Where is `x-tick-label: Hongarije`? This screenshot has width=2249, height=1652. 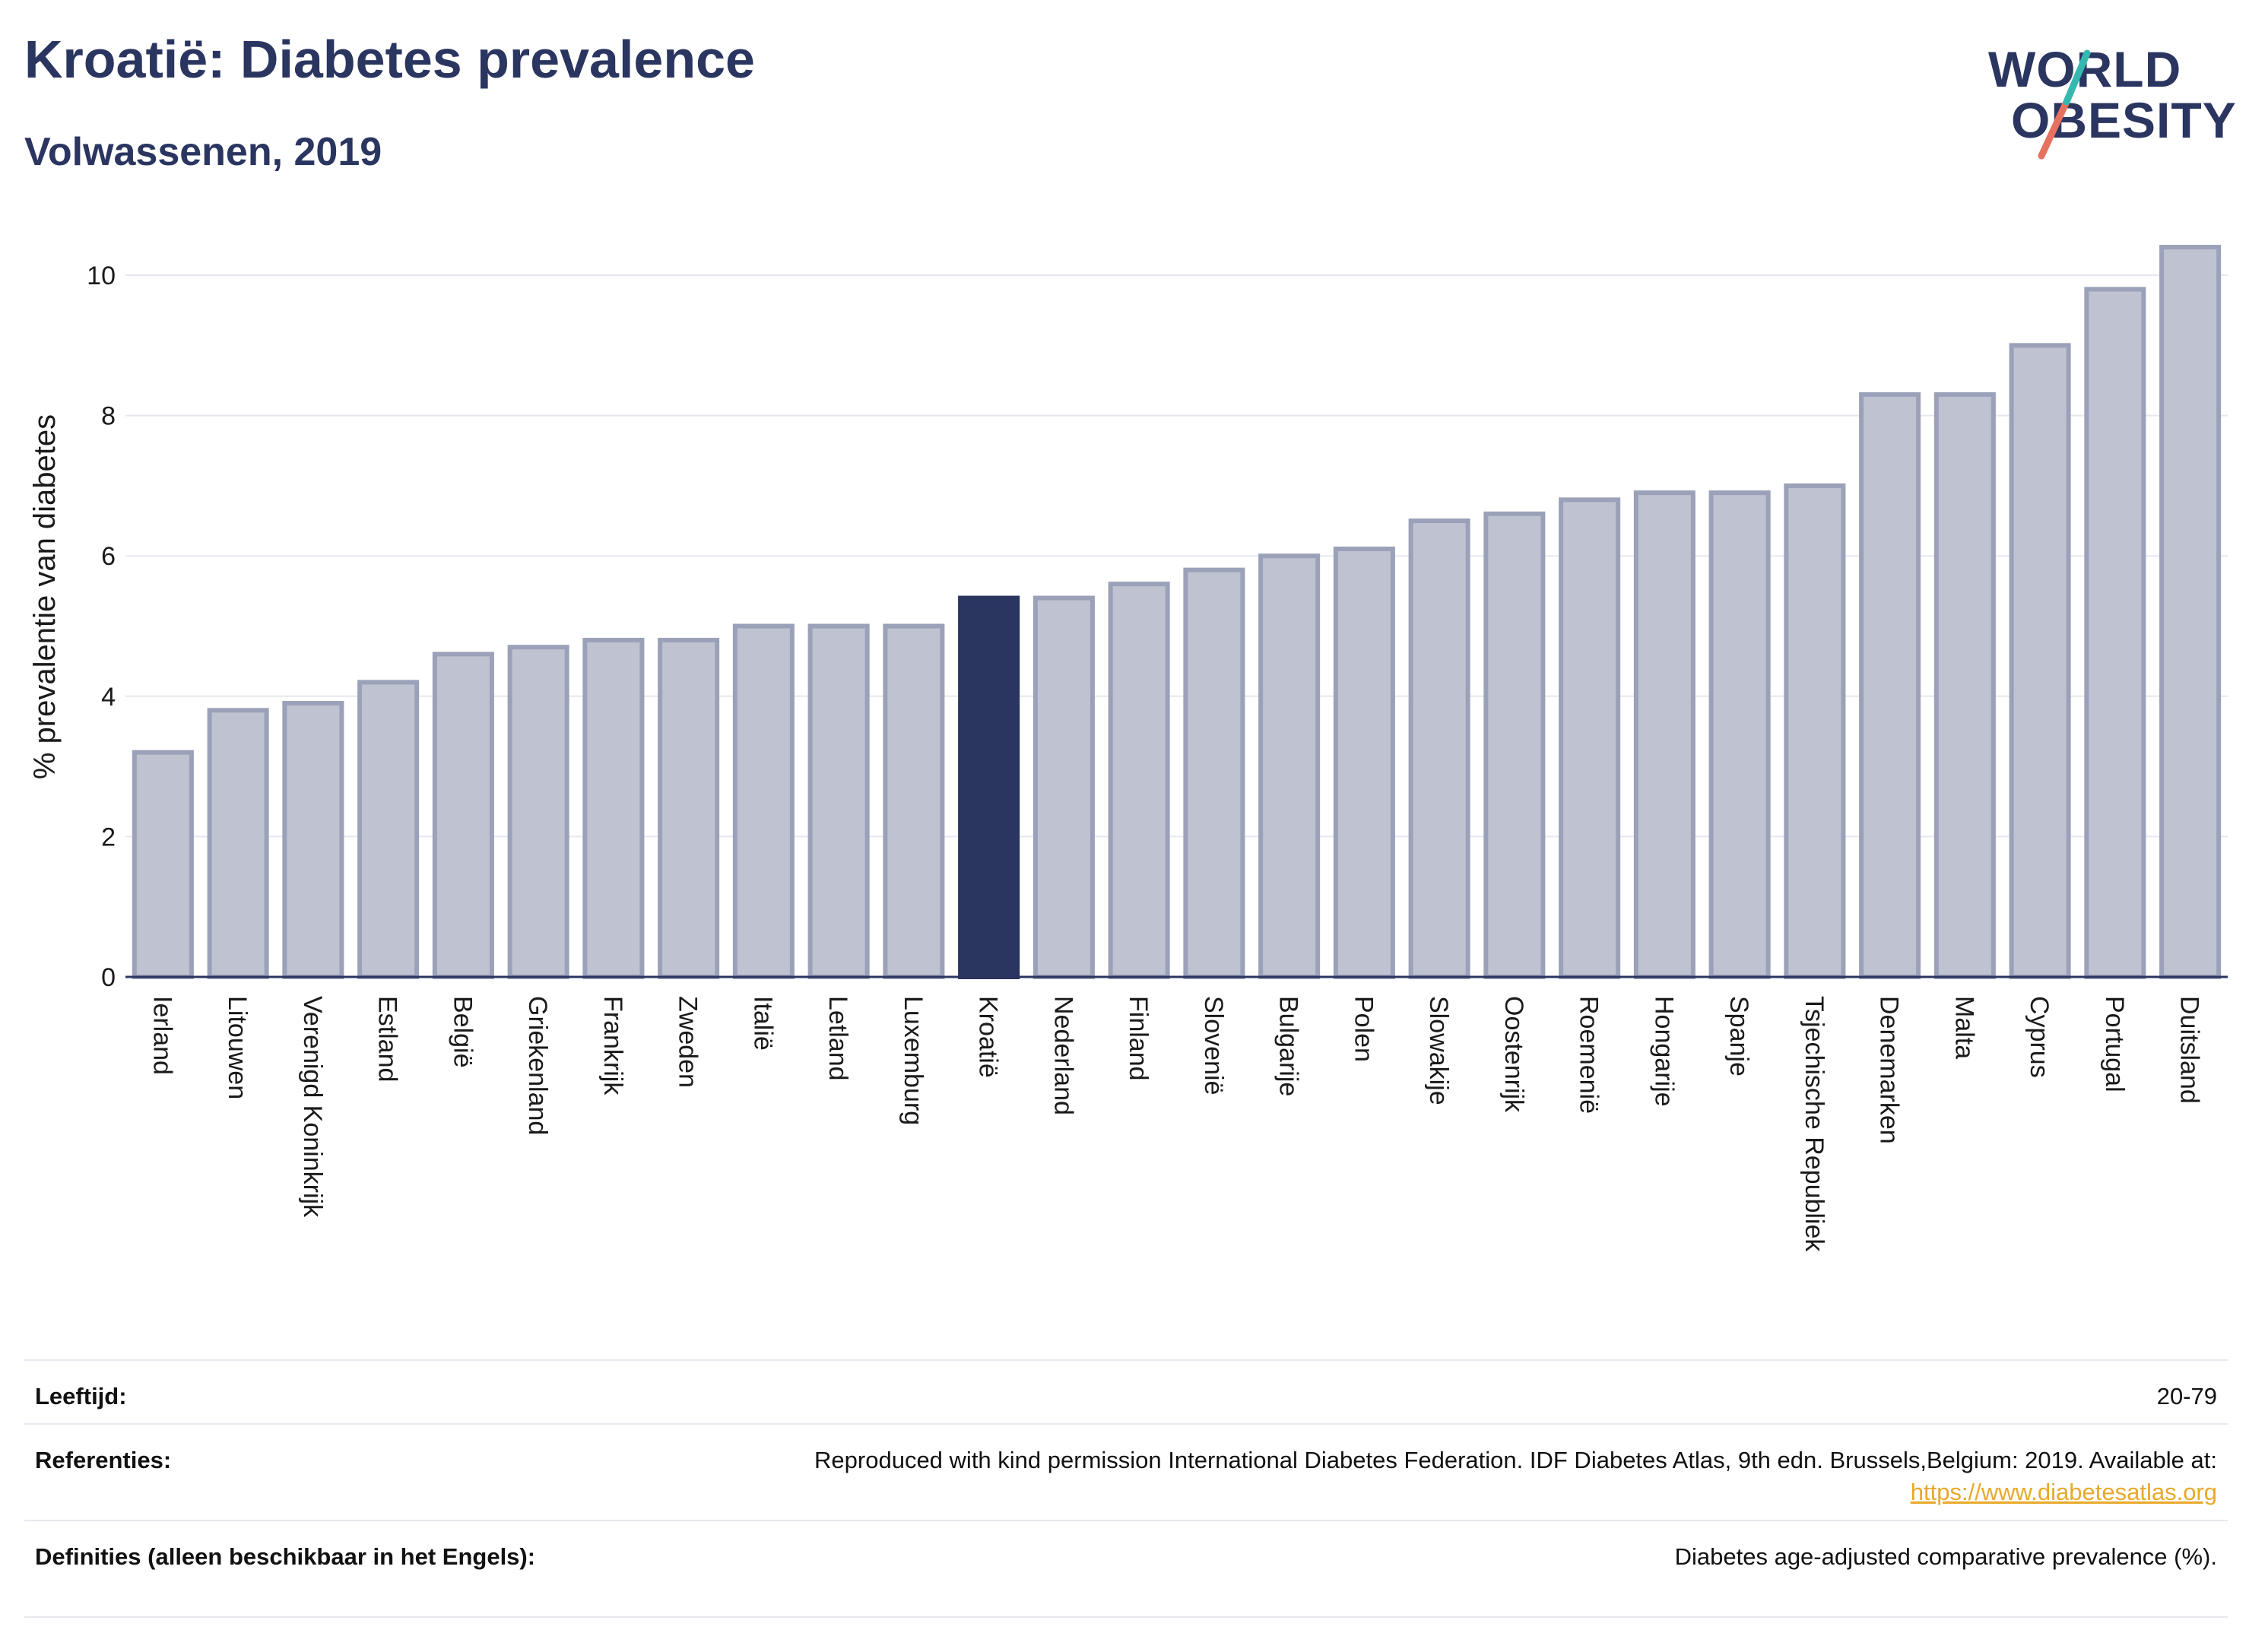
x-tick-label: Hongarije is located at coordinates (1663, 1051).